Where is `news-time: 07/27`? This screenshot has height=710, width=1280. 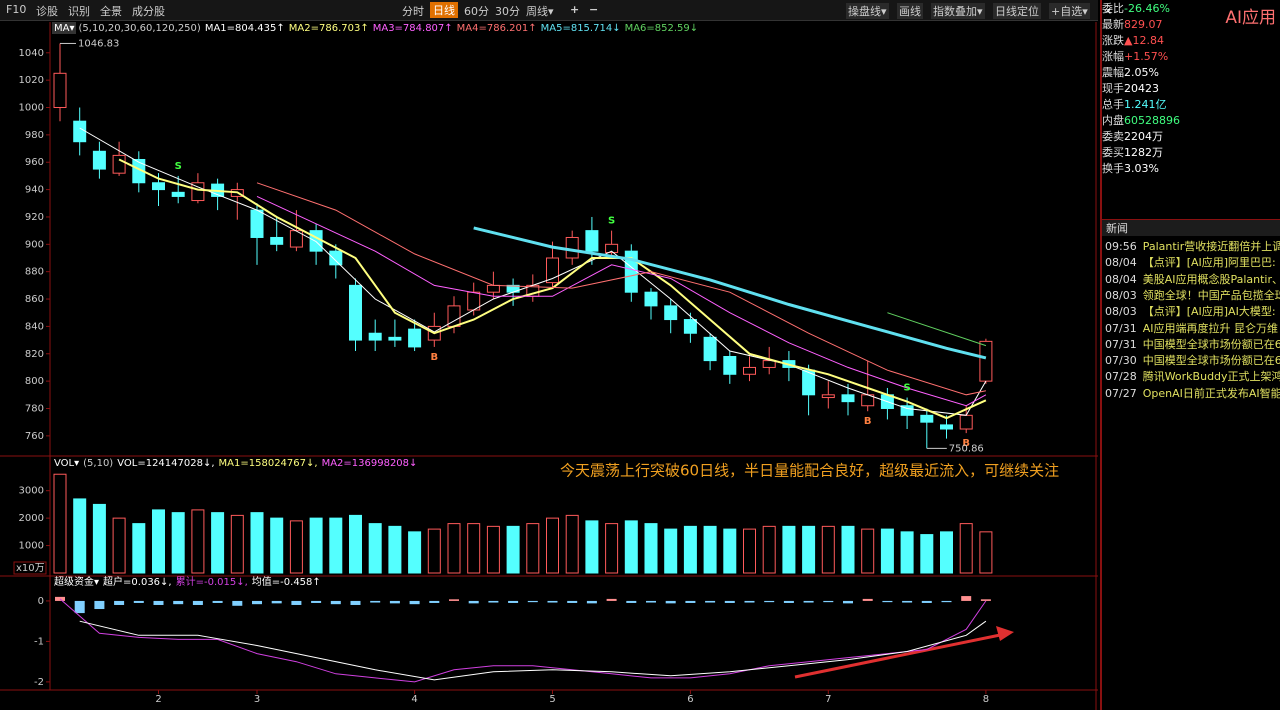 news-time: 07/27 is located at coordinates (1121, 393).